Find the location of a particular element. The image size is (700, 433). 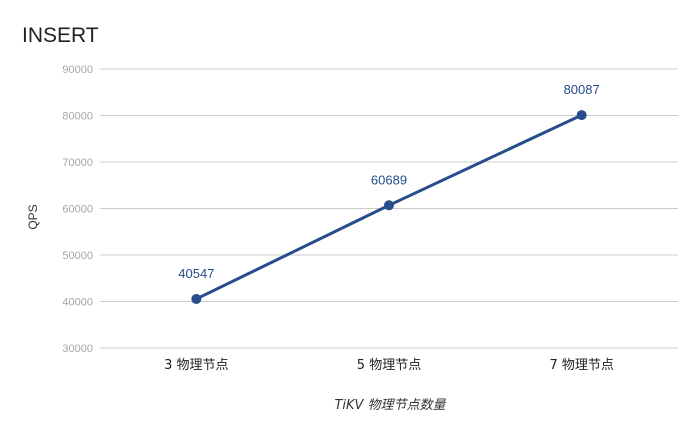

x-tick-label: 3 物理节点 is located at coordinates (196, 365).